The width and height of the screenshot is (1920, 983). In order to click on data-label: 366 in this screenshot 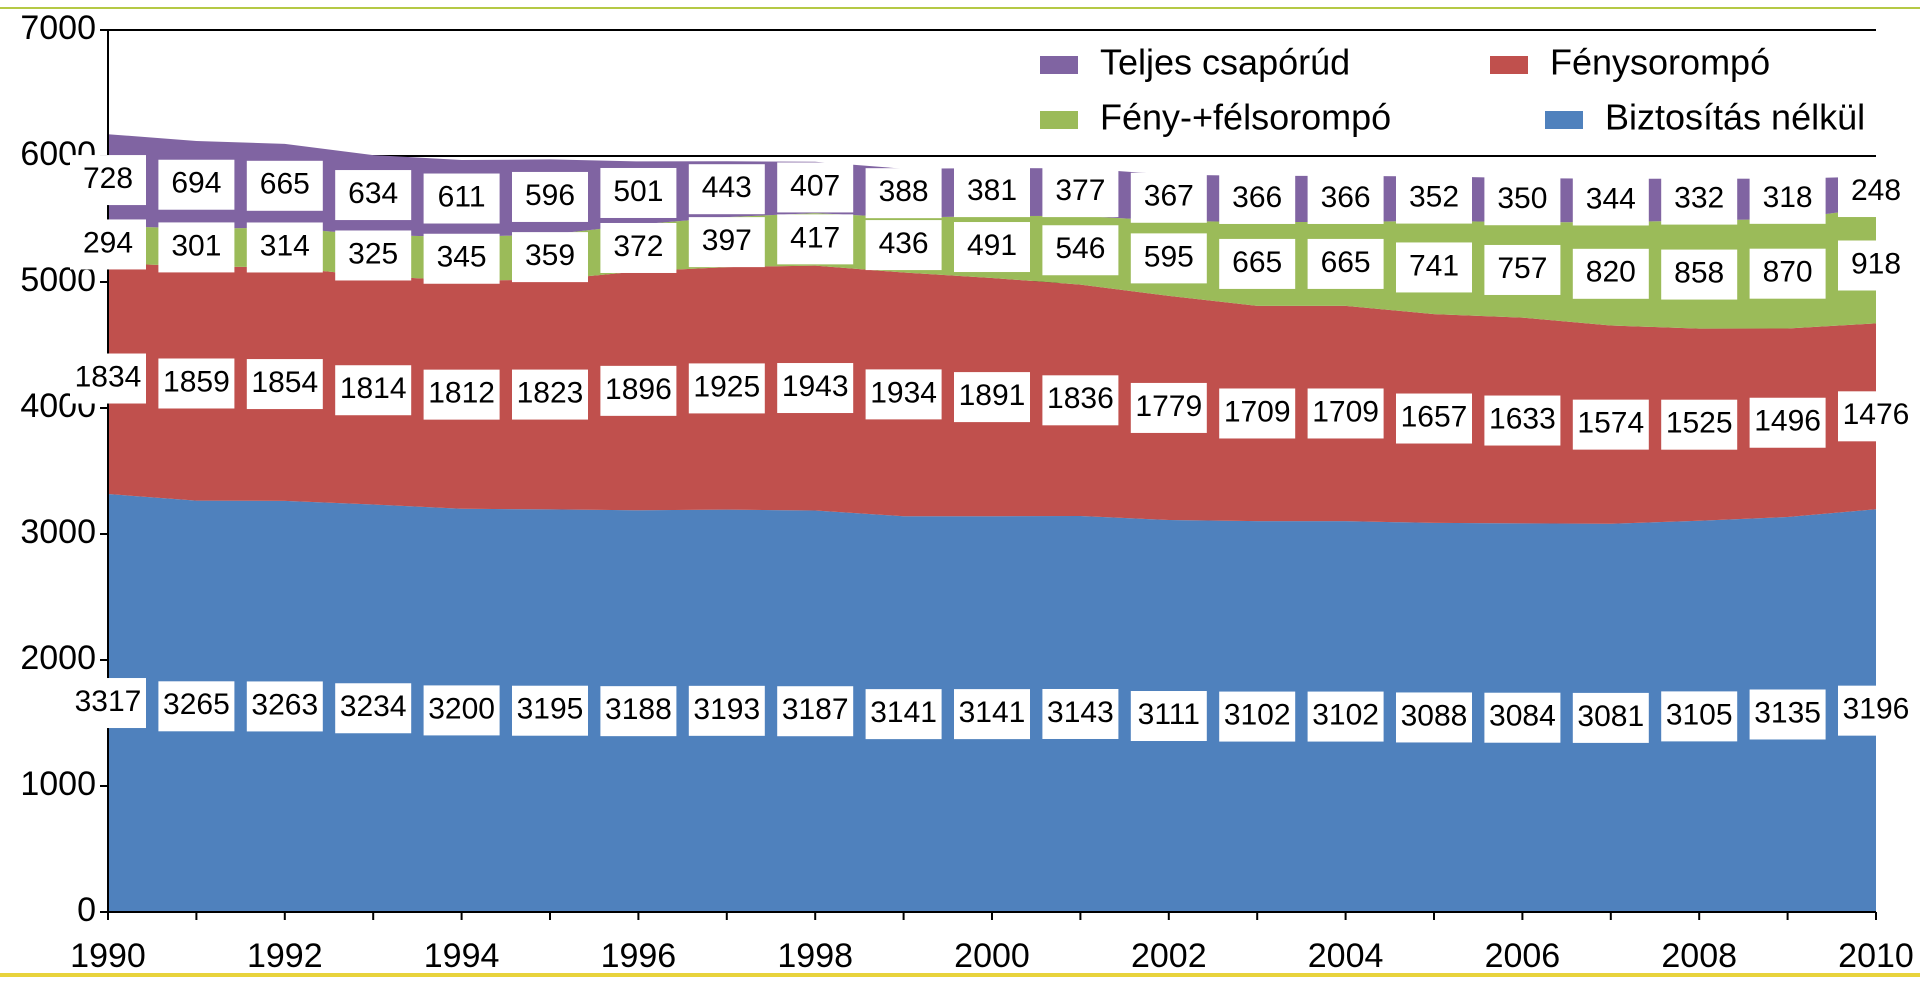, I will do `click(1346, 197)`.